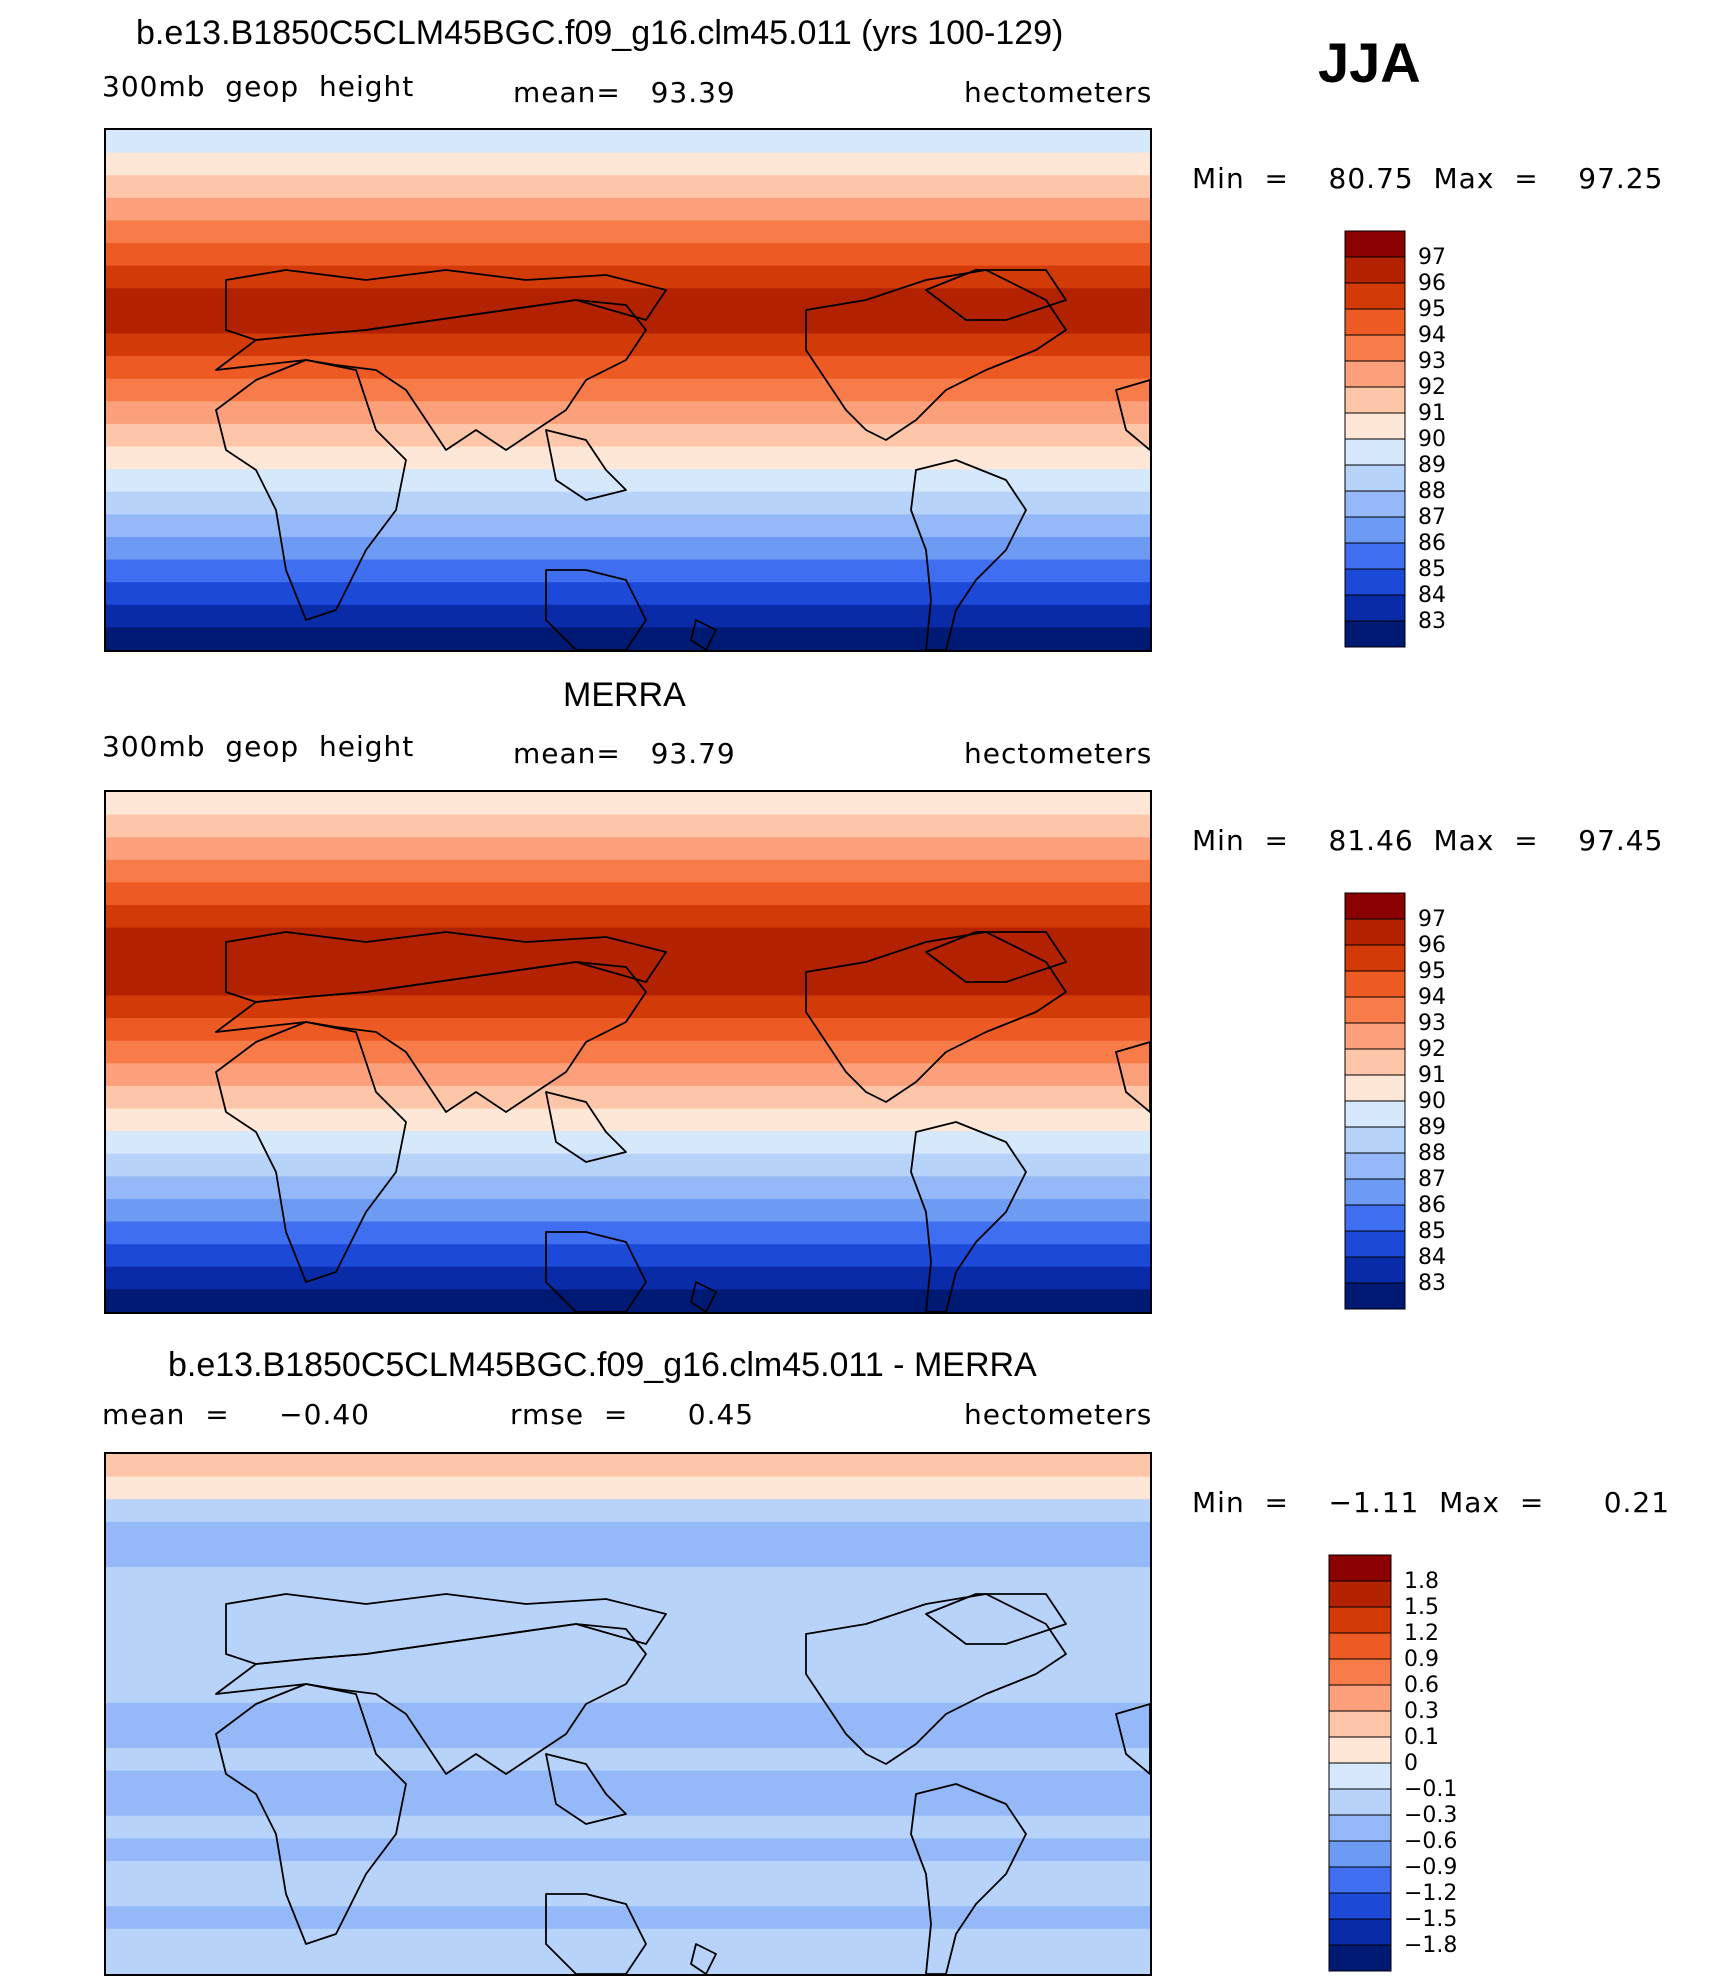  Describe the element at coordinates (624, 695) in the screenshot. I see `panel-title-obs: MERRA` at that location.